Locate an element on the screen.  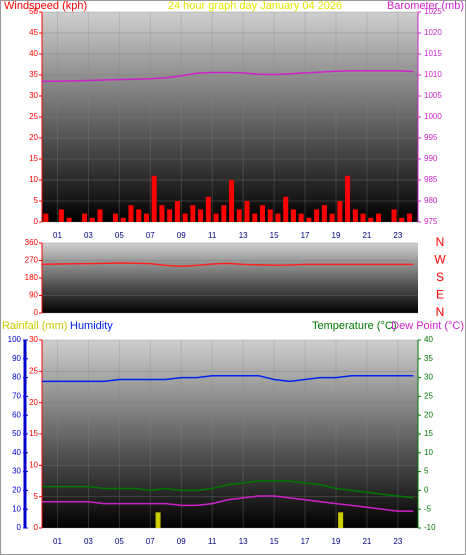
y-tick-label: 180 is located at coordinates (32, 277).